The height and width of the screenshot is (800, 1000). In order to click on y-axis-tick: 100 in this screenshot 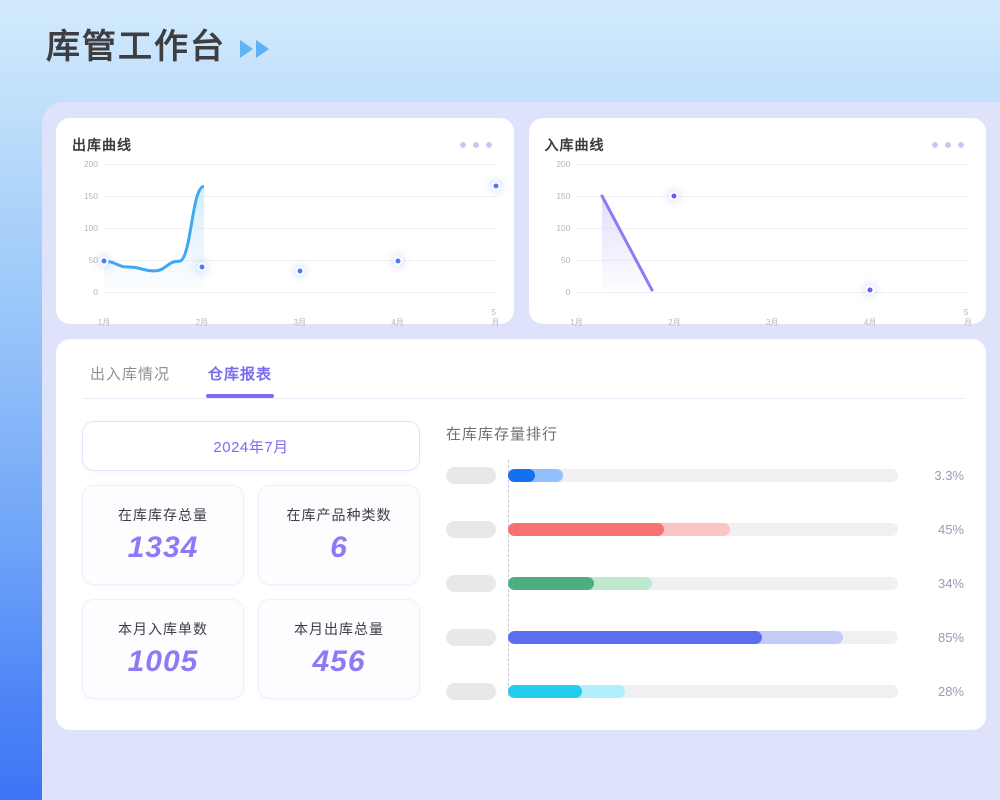, I will do `click(563, 228)`.